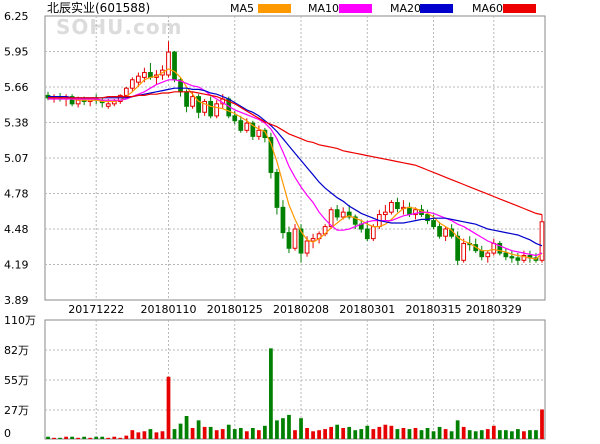 Image resolution: width=600 pixels, height=444 pixels. What do you see at coordinates (16, 123) in the screenshot?
I see `price-tick-label: 5.38` at bounding box center [16, 123].